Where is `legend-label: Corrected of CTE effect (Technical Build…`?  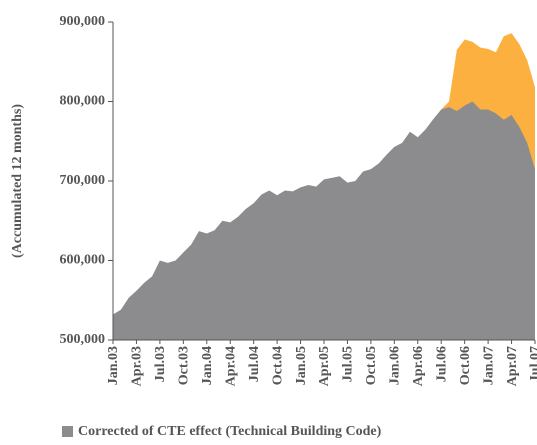 legend-label: Corrected of CTE effect (Technical Build… is located at coordinates (230, 431).